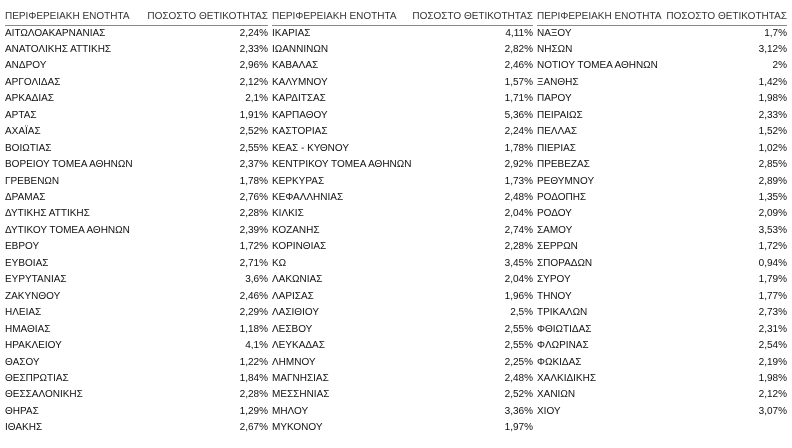  What do you see at coordinates (518, 411) in the screenshot?
I see `positivity-rate: 3,36%` at bounding box center [518, 411].